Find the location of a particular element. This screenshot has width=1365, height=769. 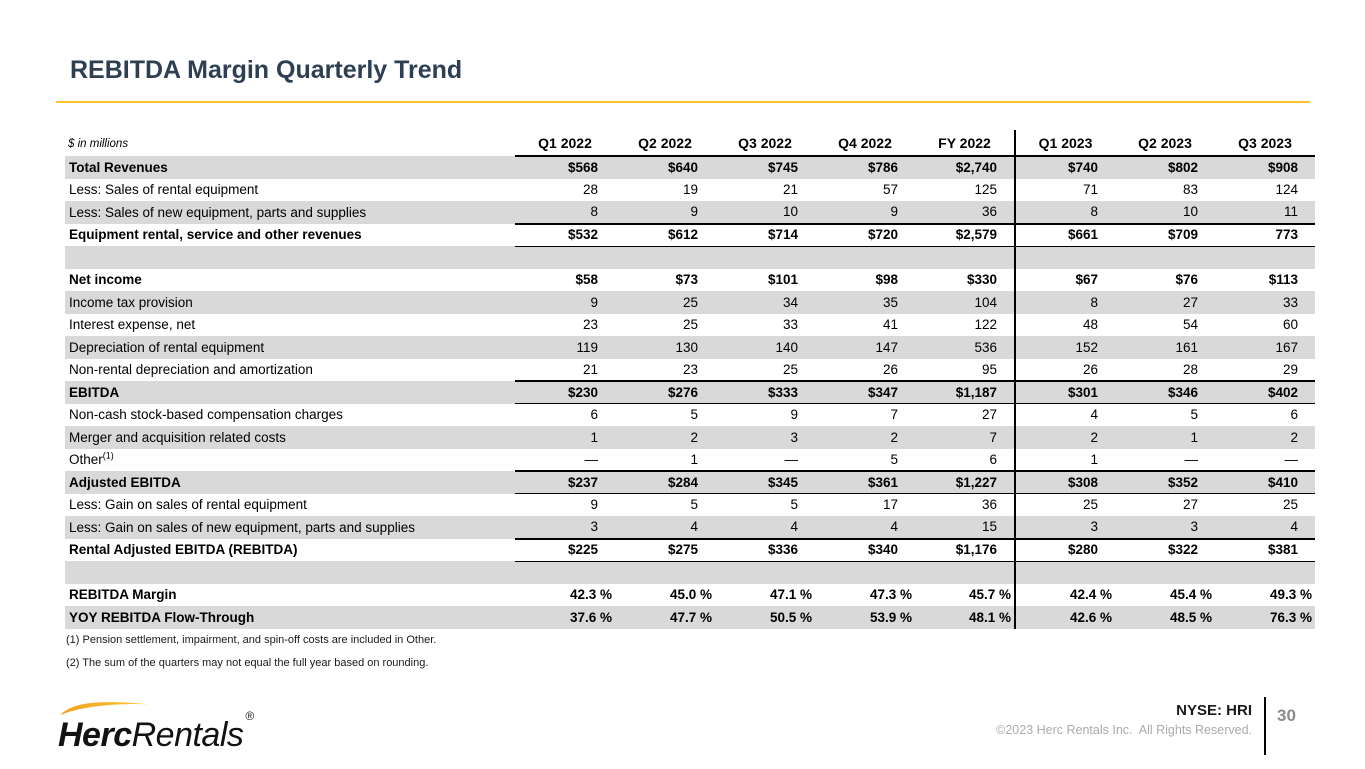

table-cell: $322 is located at coordinates (1165, 549).